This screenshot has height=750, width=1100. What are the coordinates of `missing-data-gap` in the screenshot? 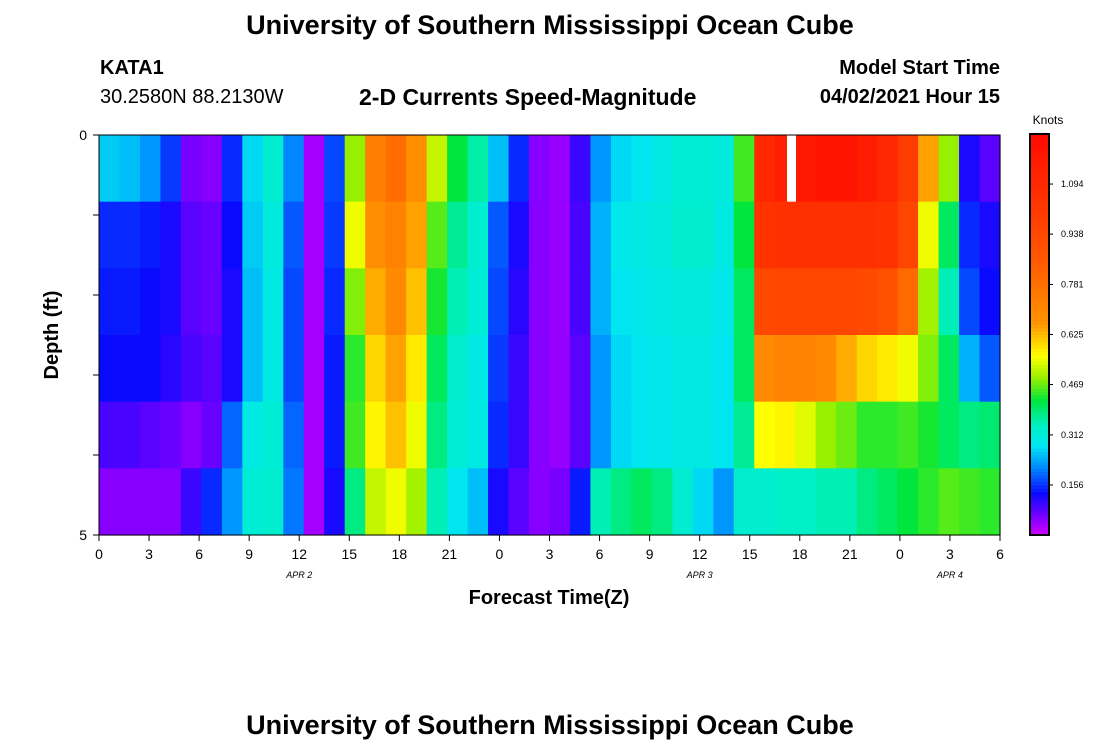 It's located at (791, 168).